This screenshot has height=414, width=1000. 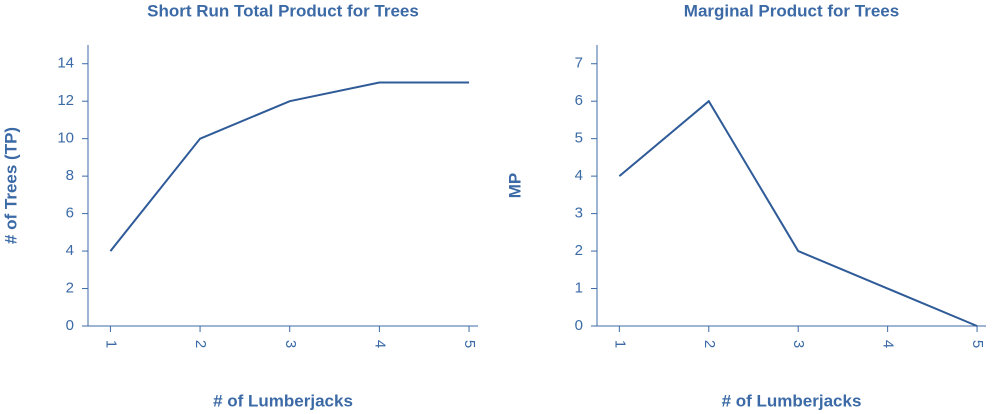 What do you see at coordinates (289, 166) in the screenshot?
I see `data-line` at bounding box center [289, 166].